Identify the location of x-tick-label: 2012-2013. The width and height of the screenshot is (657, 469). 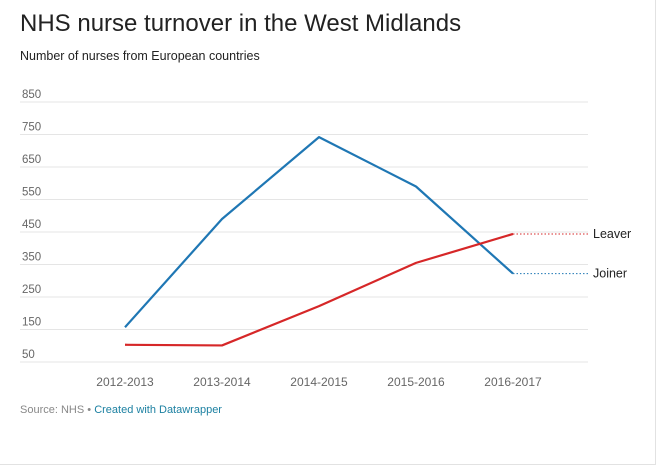
(125, 382).